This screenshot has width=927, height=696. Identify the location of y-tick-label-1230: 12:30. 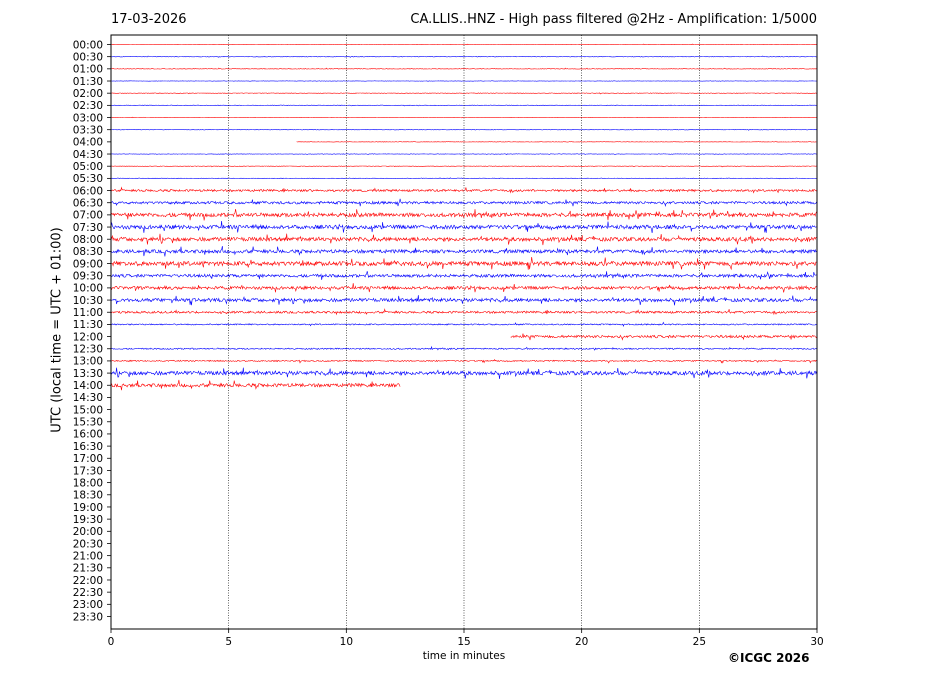
(88, 350).